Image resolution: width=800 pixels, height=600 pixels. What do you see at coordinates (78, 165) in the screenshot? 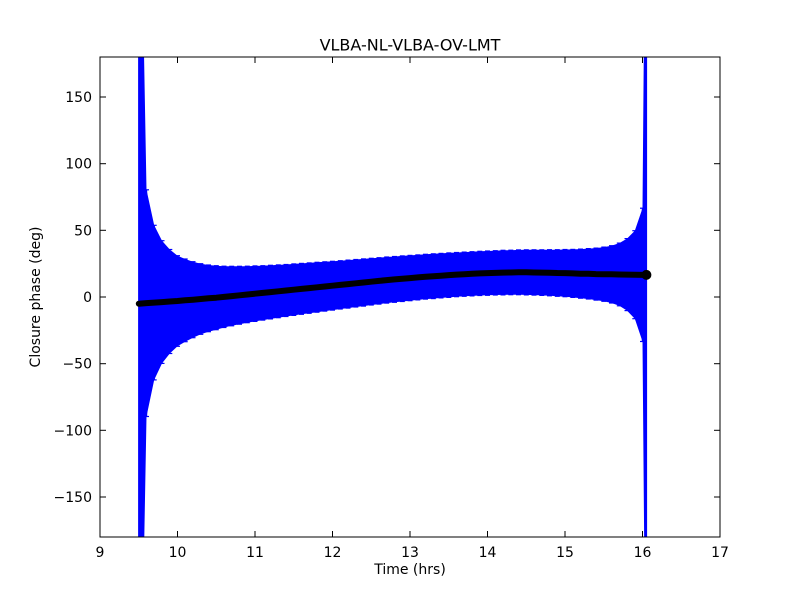
I see `y-tick-label: 100` at bounding box center [78, 165].